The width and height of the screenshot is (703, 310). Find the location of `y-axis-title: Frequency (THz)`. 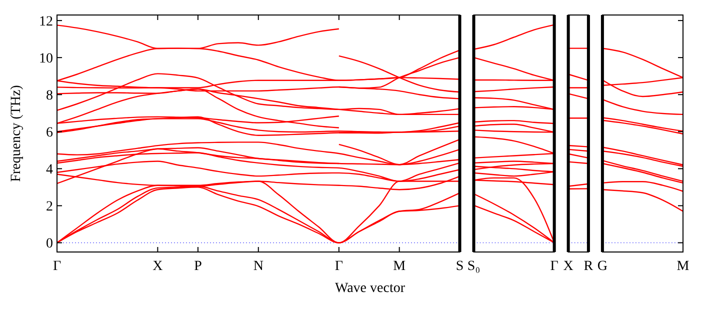

y-axis-title: Frequency (THz) is located at coordinates (16, 133).